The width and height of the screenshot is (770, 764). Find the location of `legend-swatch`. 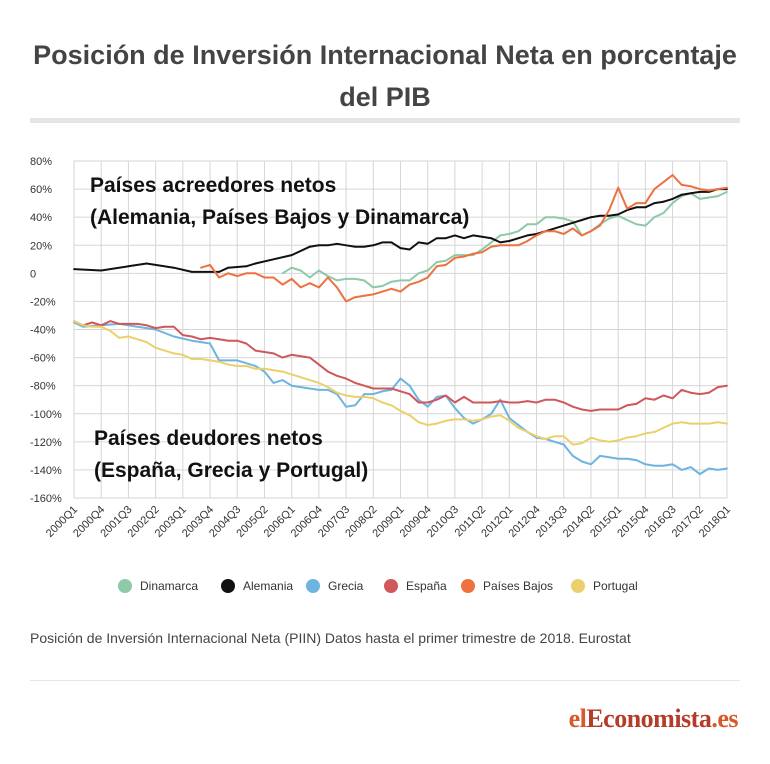

legend-swatch is located at coordinates (468, 586).